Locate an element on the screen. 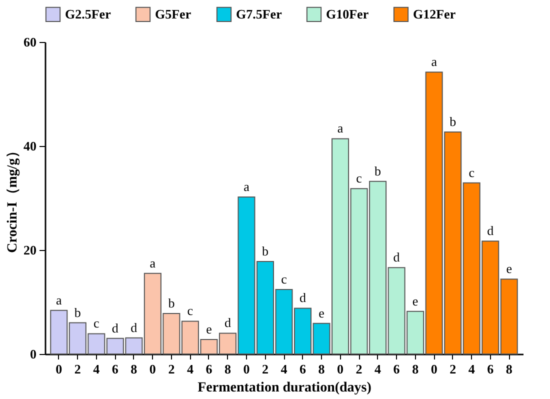  legend-label: G10Fer is located at coordinates (347, 14).